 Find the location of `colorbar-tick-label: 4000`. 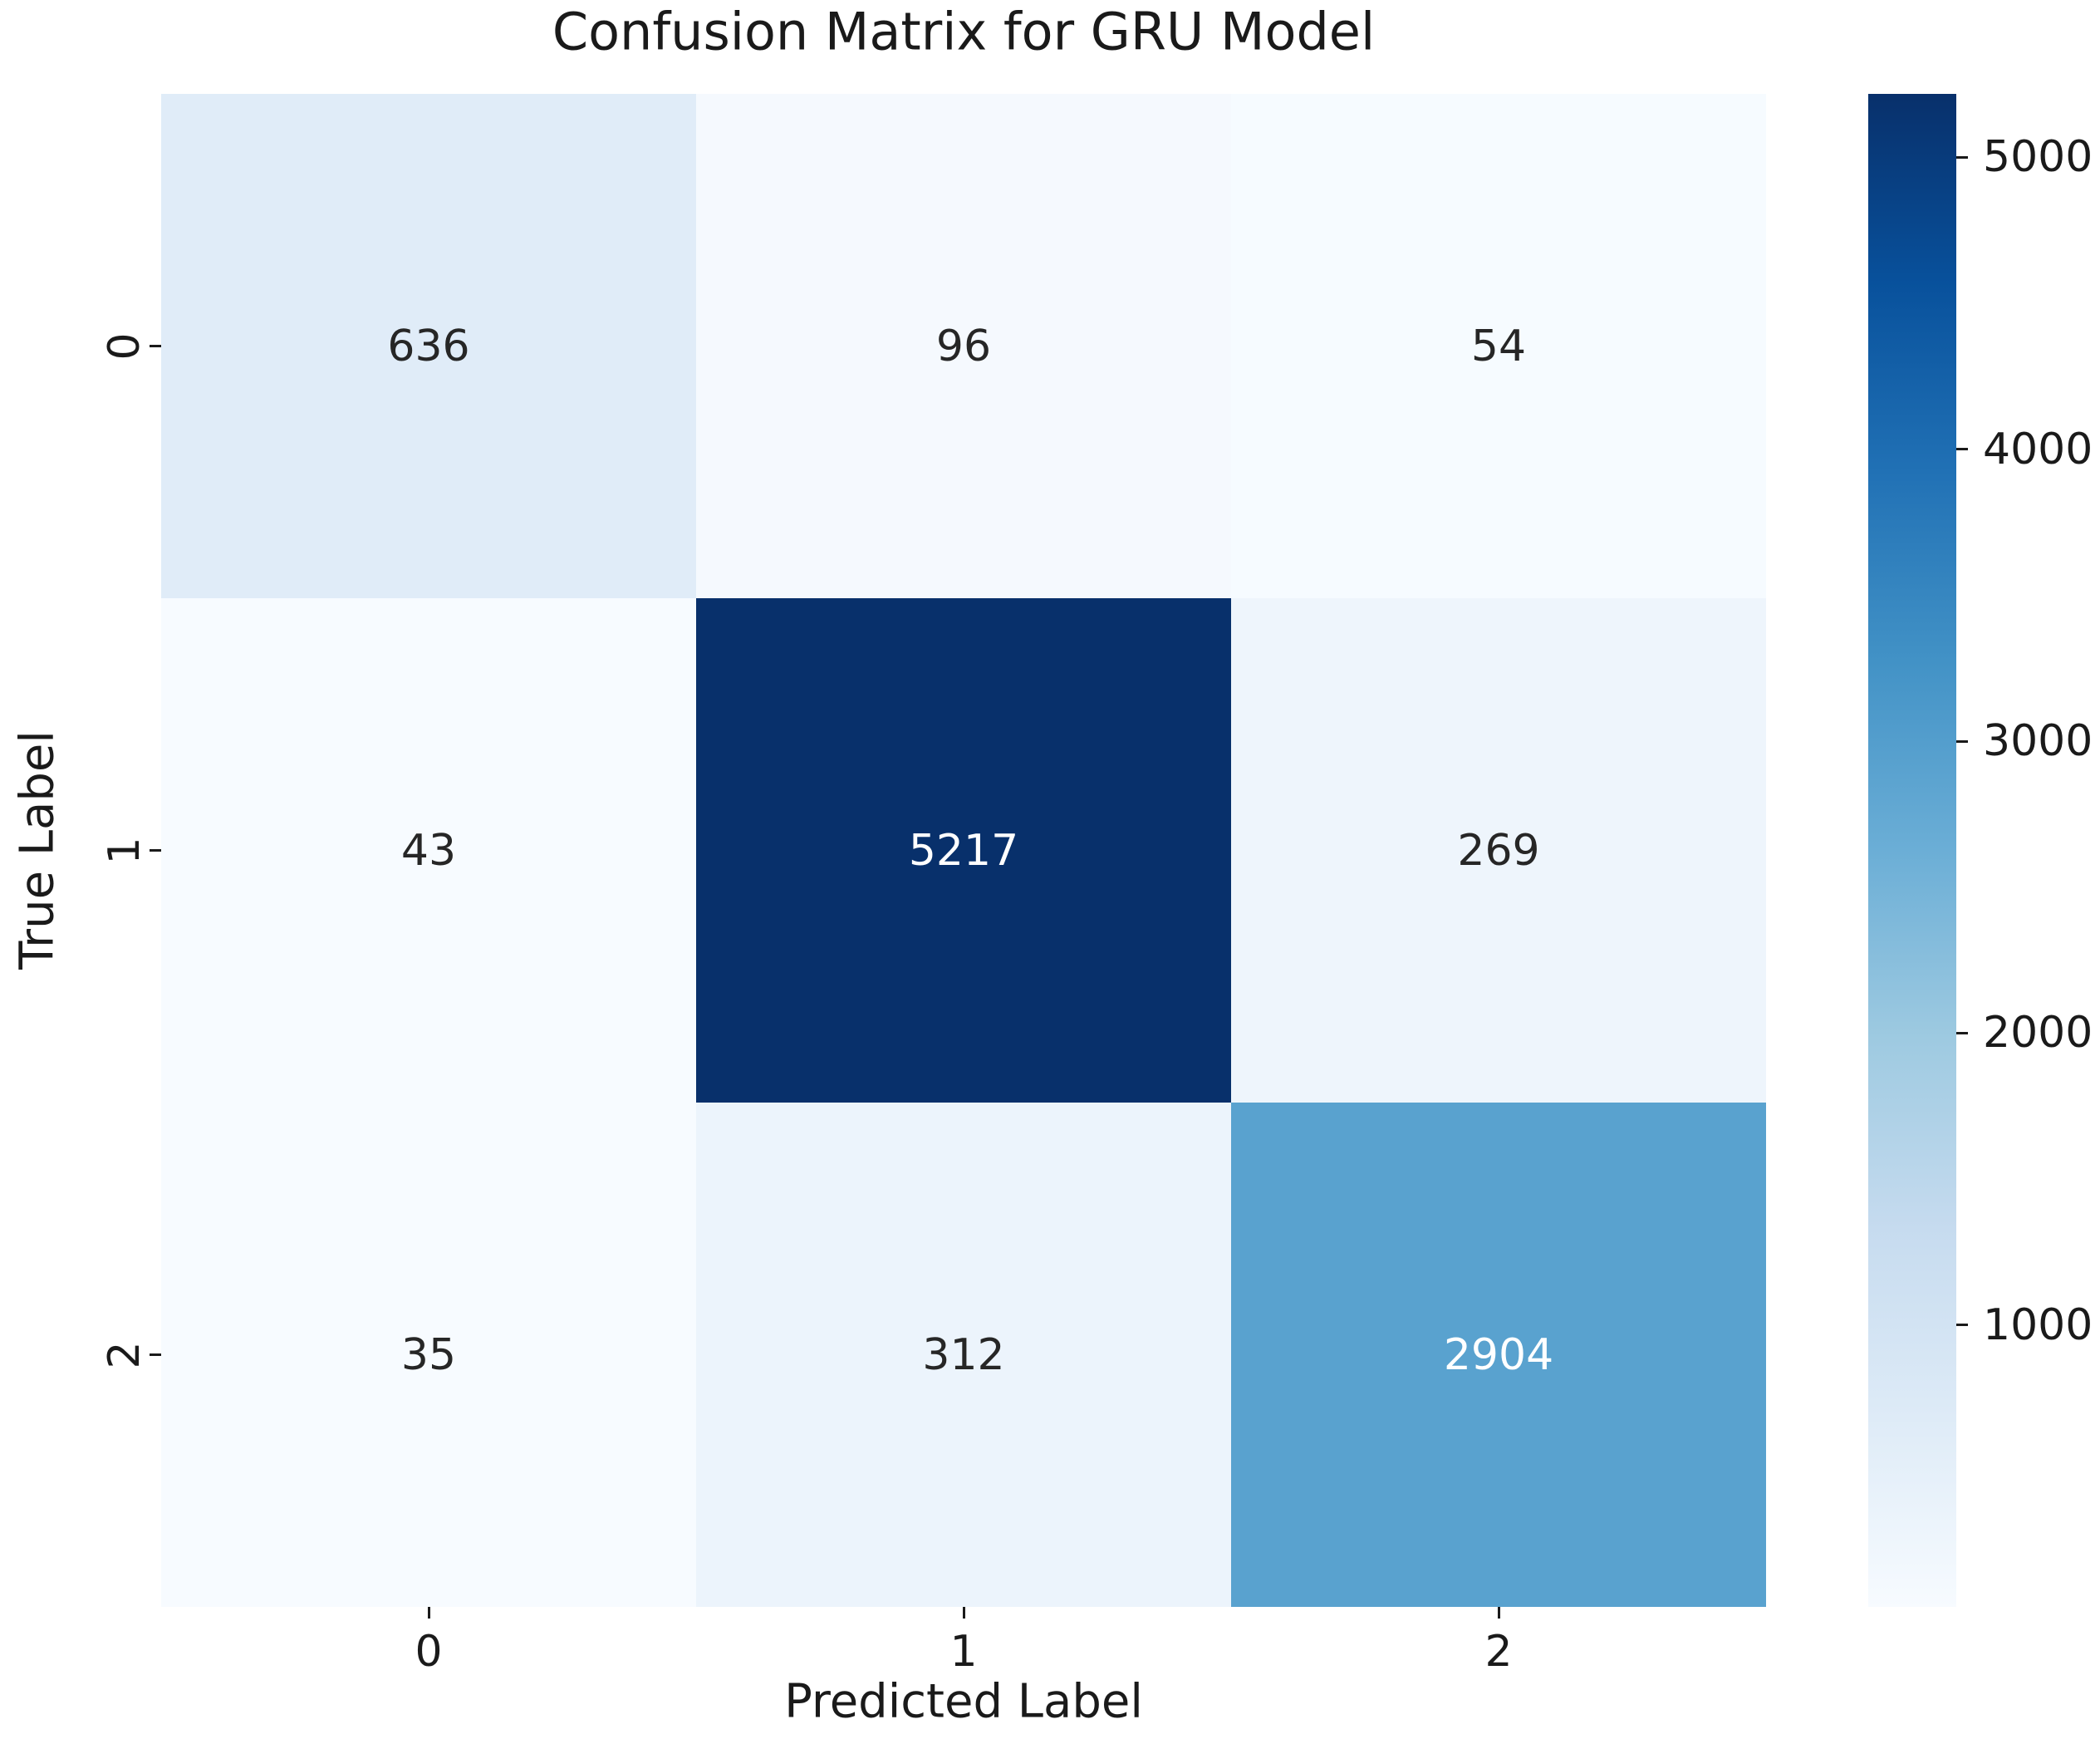

colorbar-tick-label: 4000 is located at coordinates (2038, 449).